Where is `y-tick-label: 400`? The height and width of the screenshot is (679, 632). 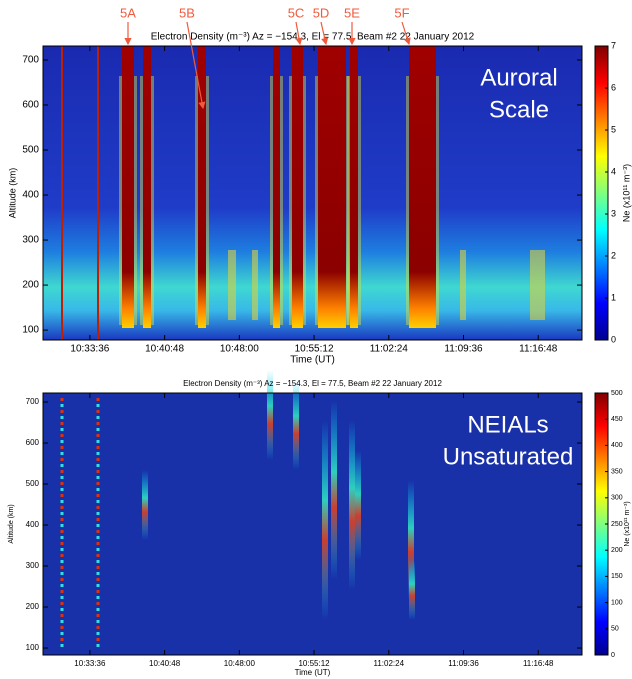 y-tick-label: 400 is located at coordinates (30, 195).